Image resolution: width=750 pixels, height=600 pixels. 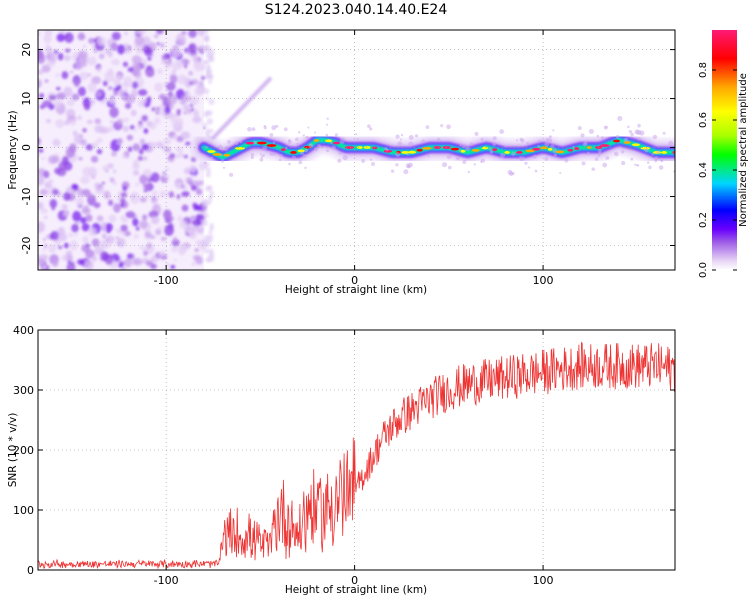 What do you see at coordinates (724, 150) in the screenshot?
I see `colorbar-gradient` at bounding box center [724, 150].